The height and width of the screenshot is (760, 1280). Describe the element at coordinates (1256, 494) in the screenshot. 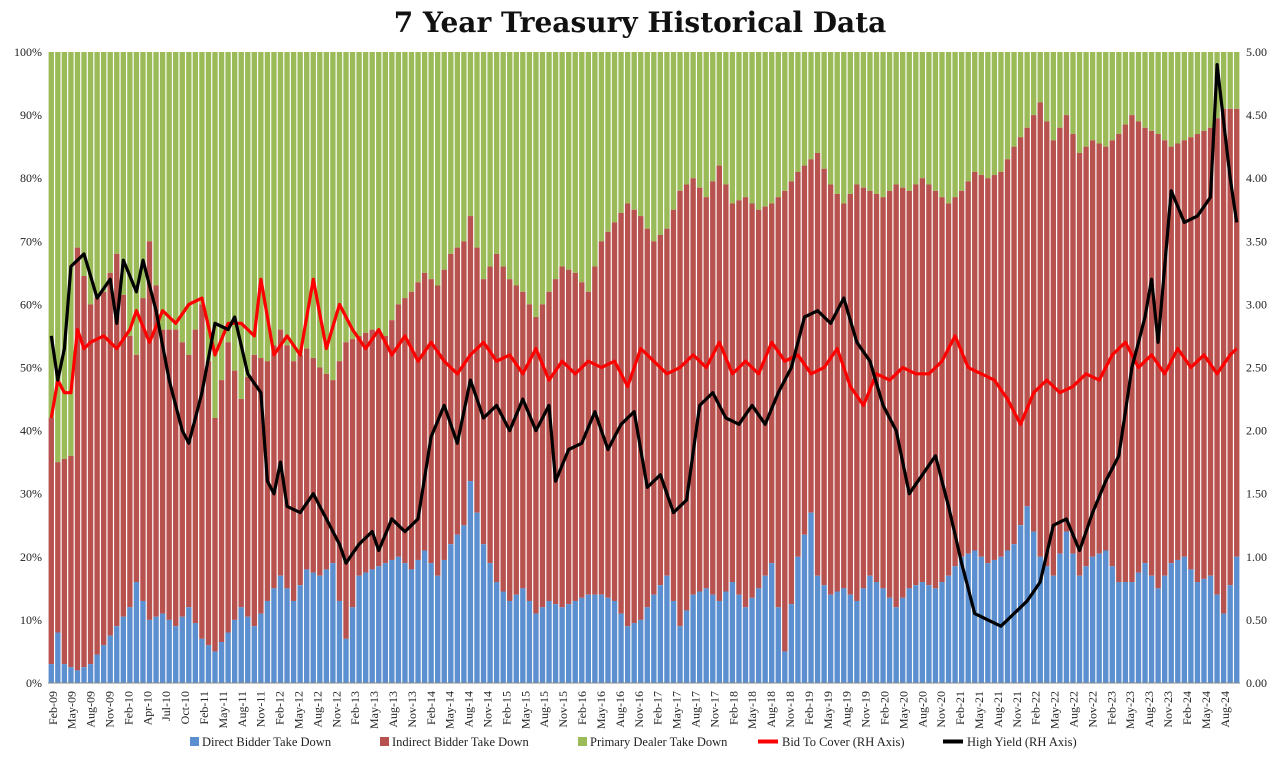

I see `y-right-tick-label: 1.50` at that location.